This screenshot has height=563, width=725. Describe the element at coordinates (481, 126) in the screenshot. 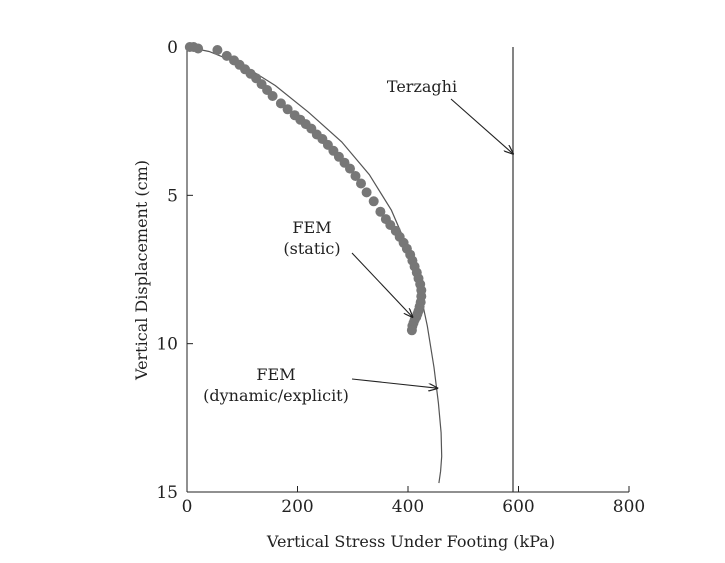

I see `terzaghi-arrow` at that location.